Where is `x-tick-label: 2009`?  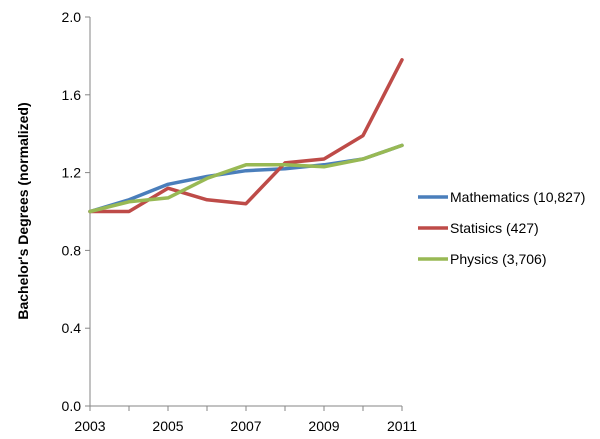
x-tick-label: 2009 is located at coordinates (323, 426).